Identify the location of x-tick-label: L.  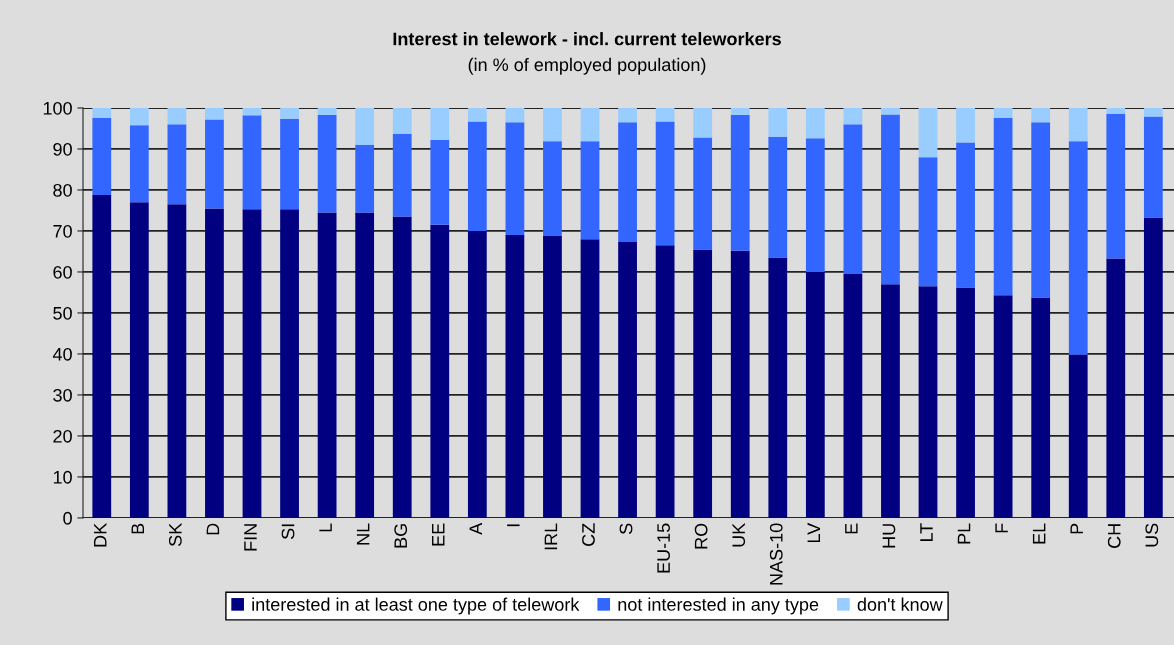
(325, 527).